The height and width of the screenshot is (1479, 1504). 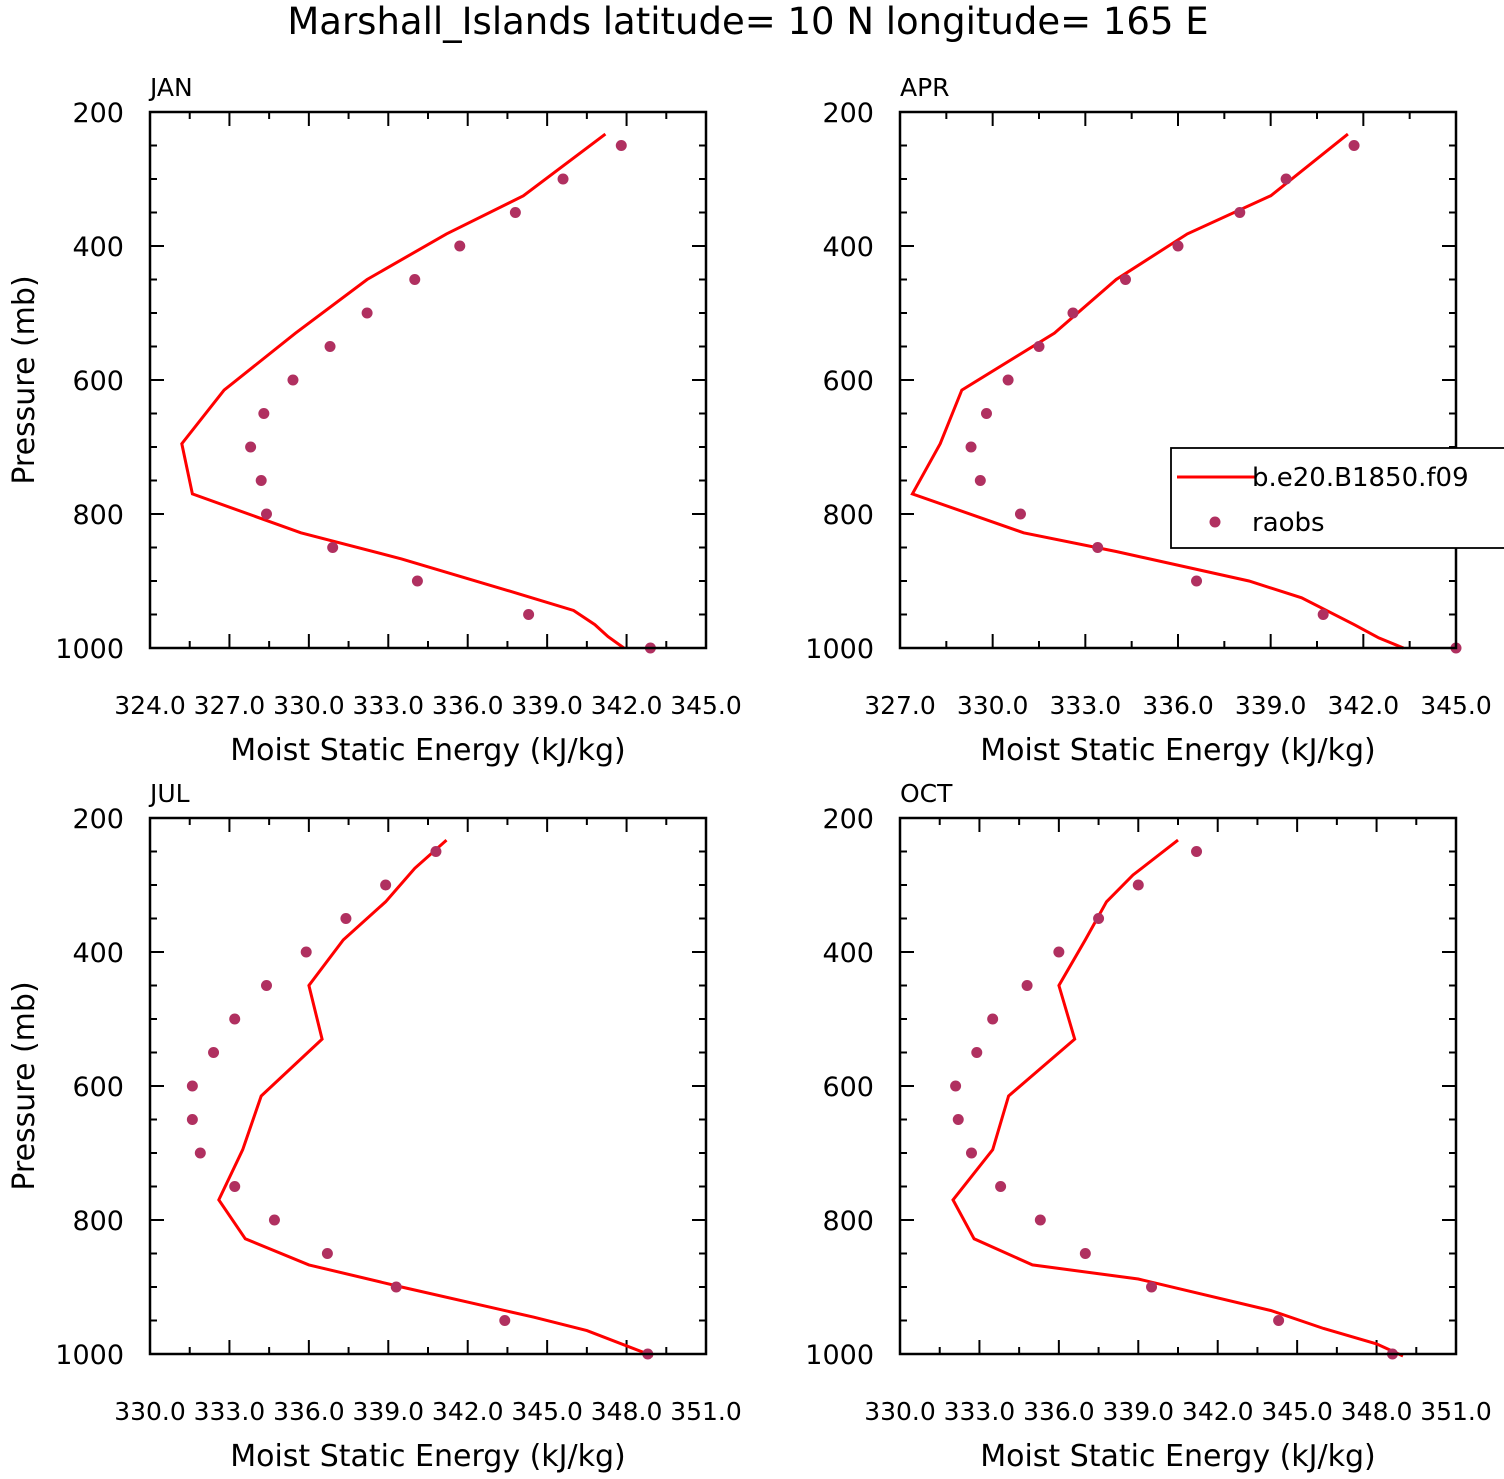 What do you see at coordinates (1288, 523) in the screenshot?
I see `legend-obs-label: raobs` at bounding box center [1288, 523].